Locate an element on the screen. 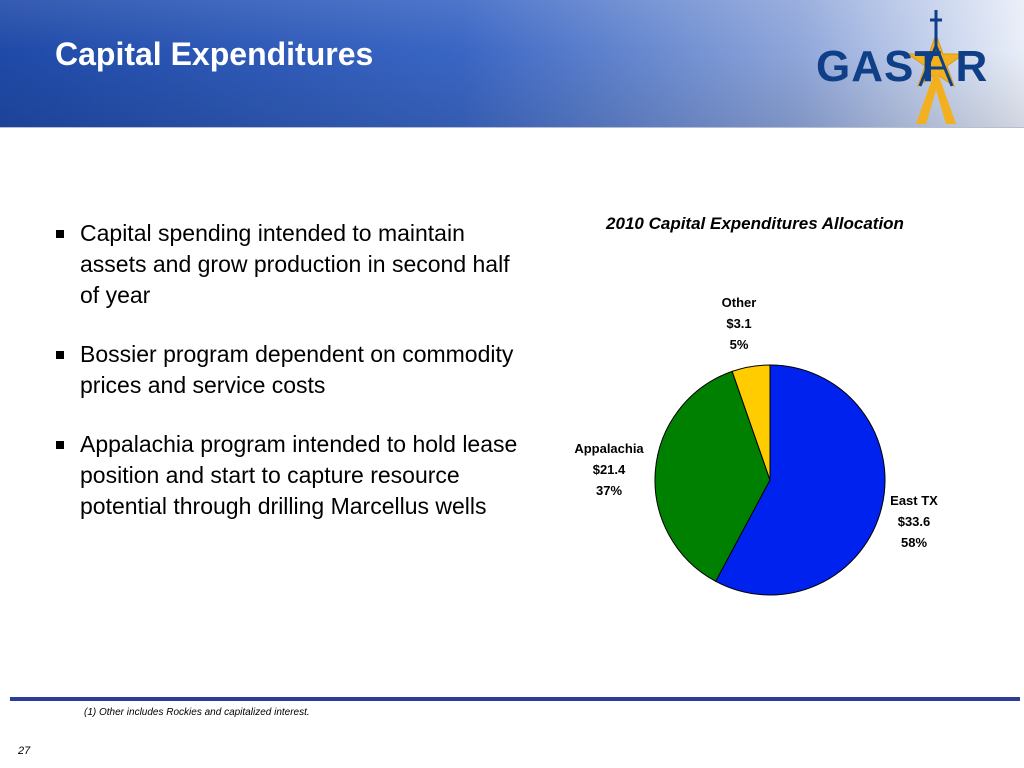 The image size is (1024, 768). logo-text: GAST R is located at coordinates (902, 66).